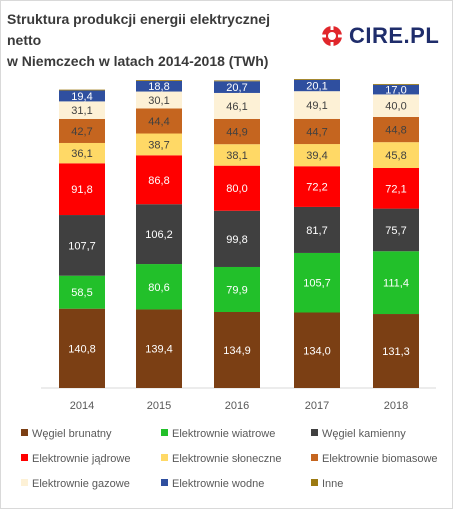 Image resolution: width=453 pixels, height=509 pixels. I want to click on data-label: 18,8, so click(158, 87).